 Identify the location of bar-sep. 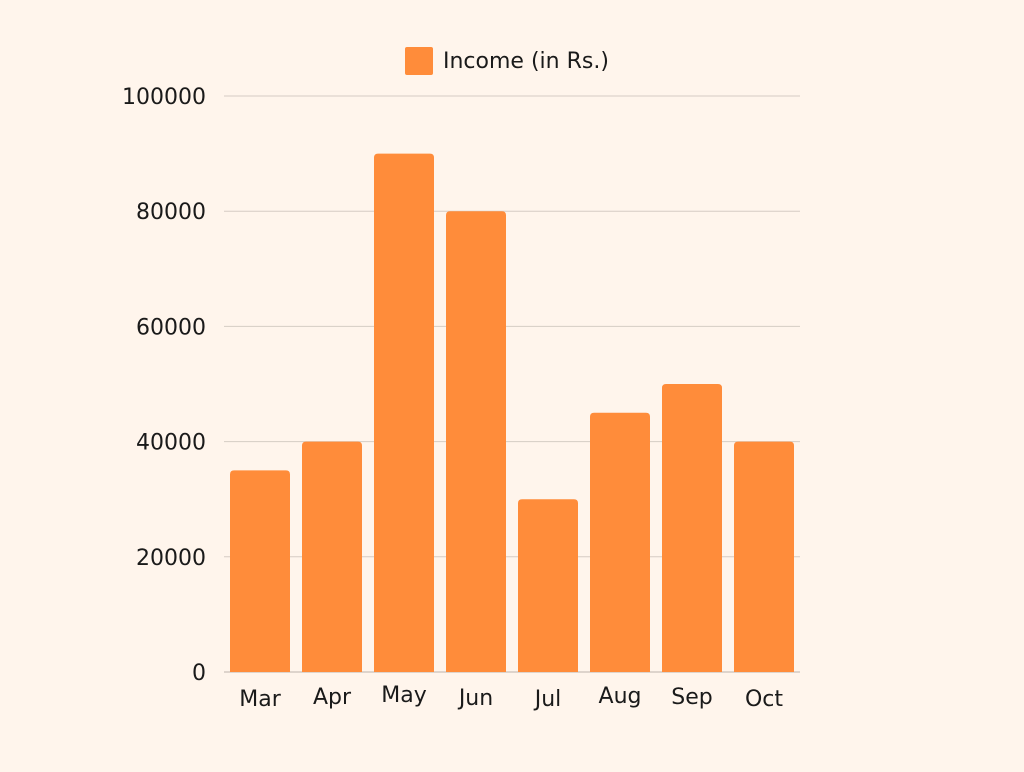
(692, 528).